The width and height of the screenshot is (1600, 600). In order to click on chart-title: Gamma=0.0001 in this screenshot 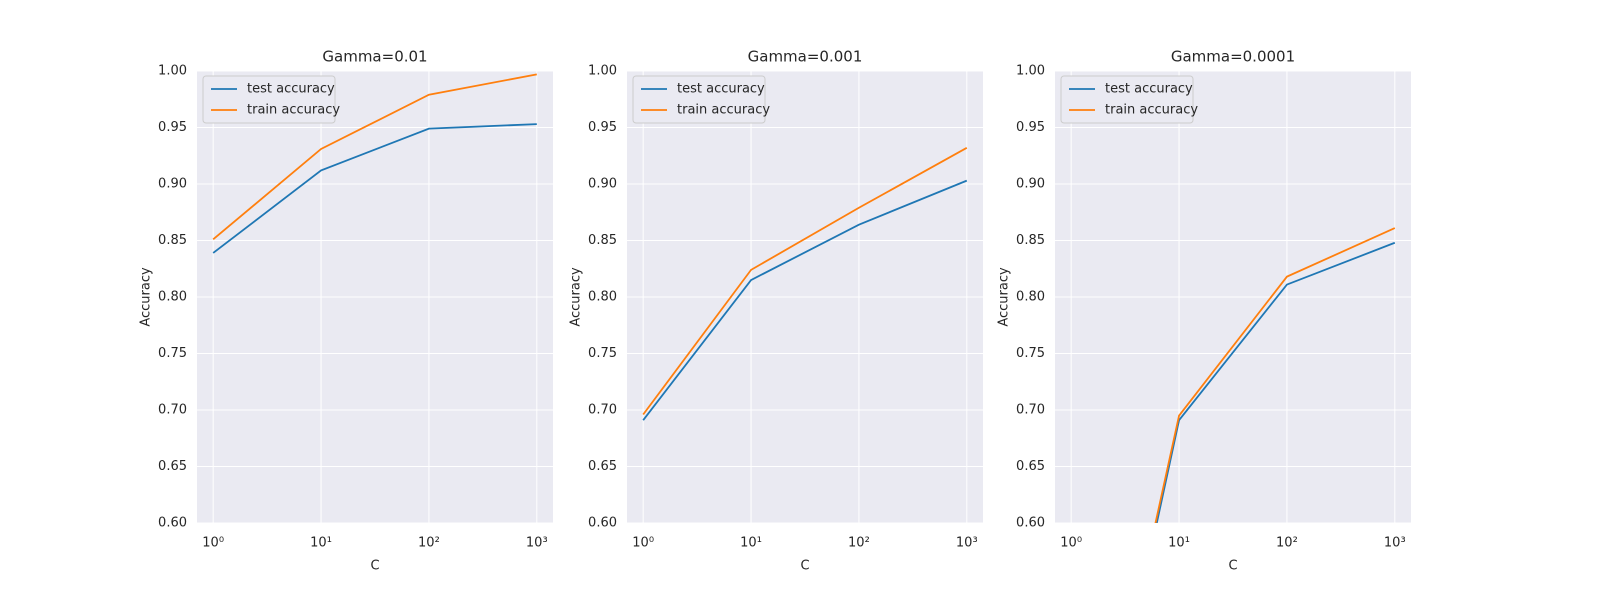, I will do `click(1233, 57)`.